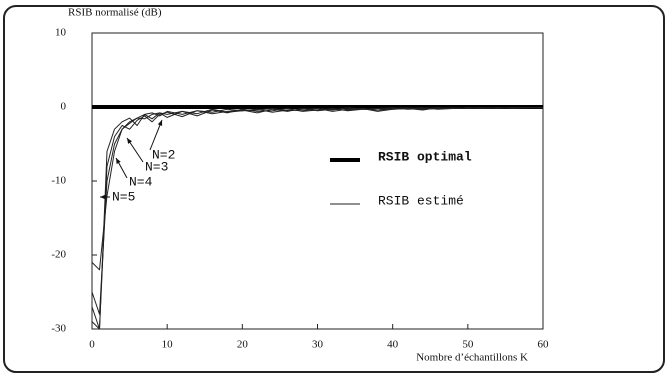 This screenshot has height=379, width=669. I want to click on y-tick-label: -30, so click(58, 329).